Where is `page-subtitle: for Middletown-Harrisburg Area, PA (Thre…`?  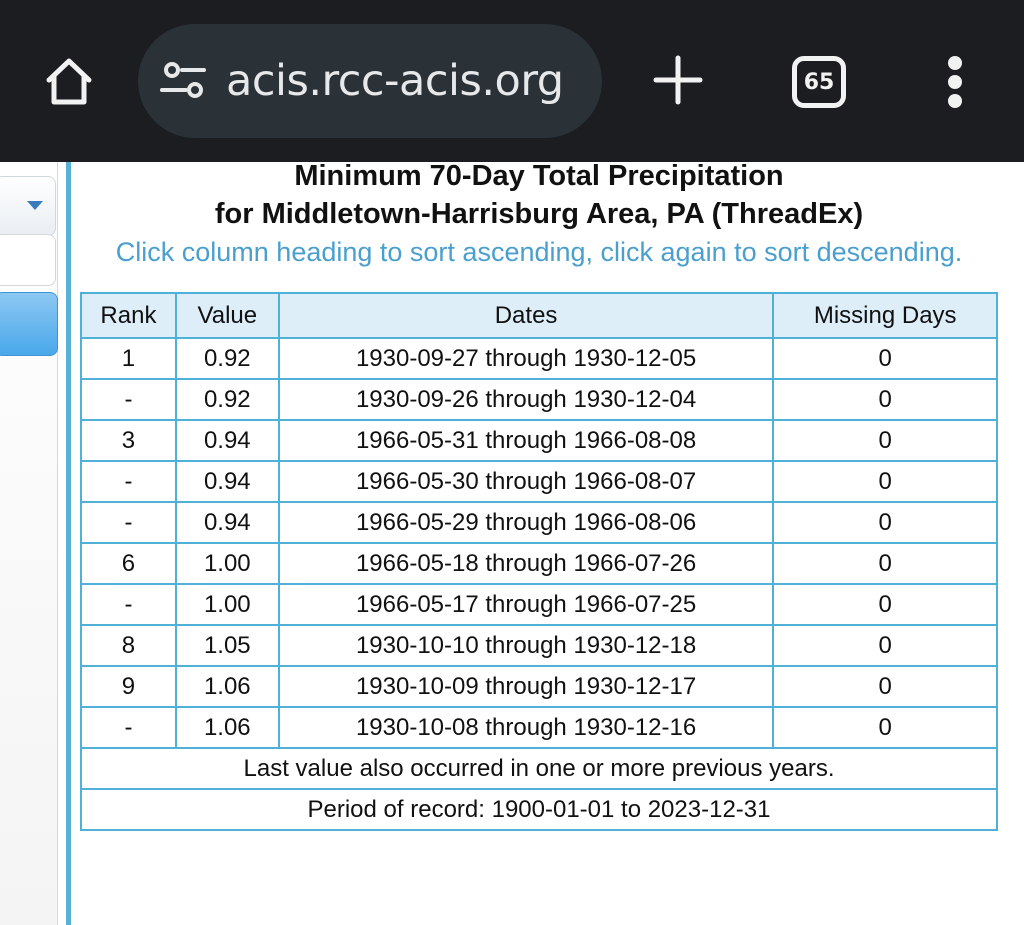 page-subtitle: for Middletown-Harrisburg Area, PA (Thre… is located at coordinates (539, 214).